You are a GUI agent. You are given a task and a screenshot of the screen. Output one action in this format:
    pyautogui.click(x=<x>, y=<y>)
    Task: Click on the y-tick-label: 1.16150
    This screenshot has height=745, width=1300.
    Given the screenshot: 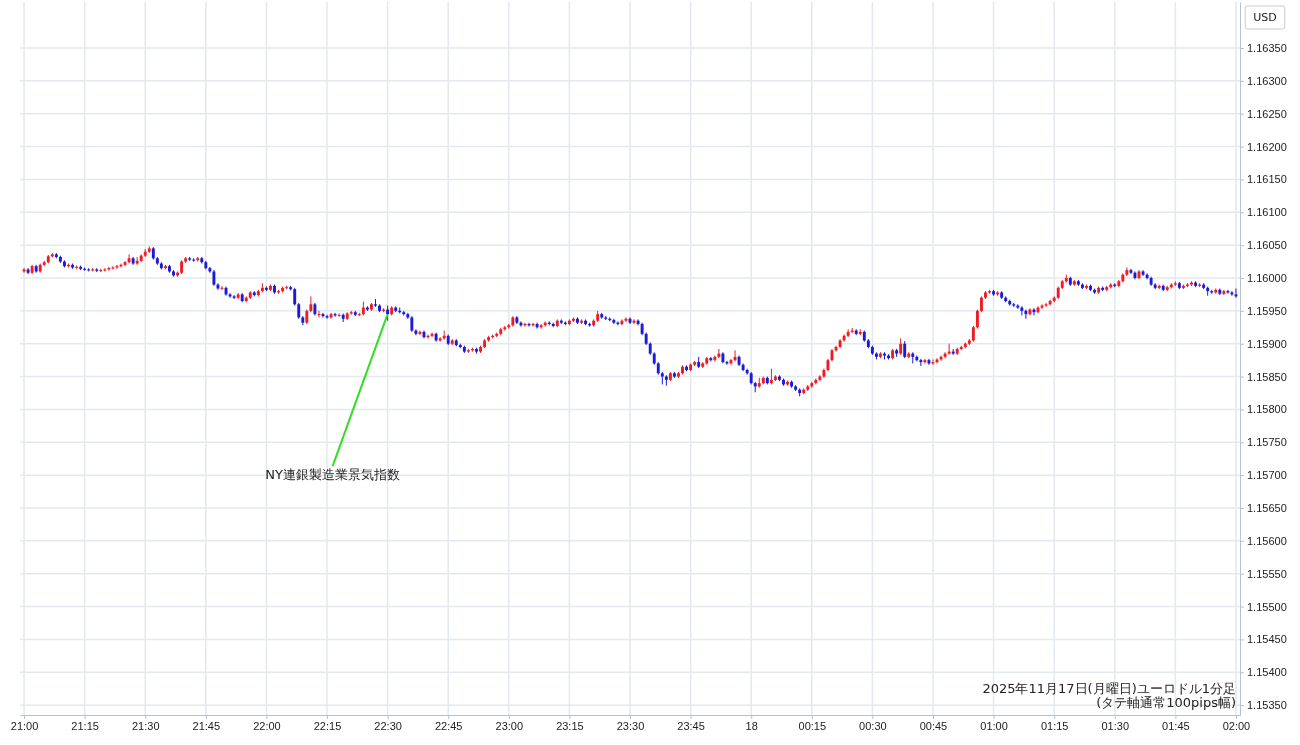 What is the action you would take?
    pyautogui.click(x=1267, y=179)
    